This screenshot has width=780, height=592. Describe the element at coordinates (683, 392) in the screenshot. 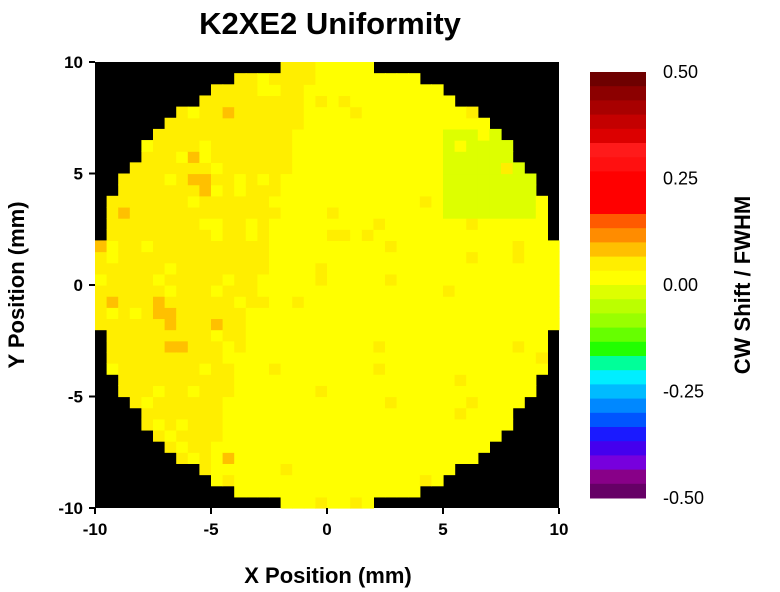

I see `colorbar-tick-label: -0.25` at that location.